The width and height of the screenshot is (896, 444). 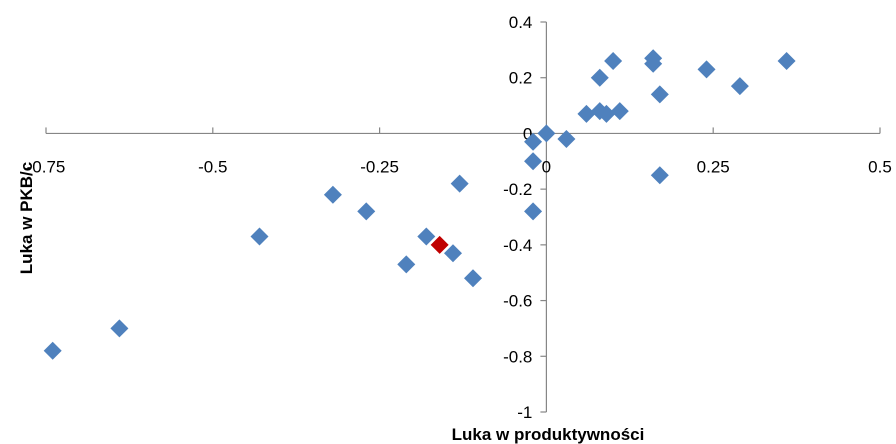 What do you see at coordinates (527, 133) in the screenshot?
I see `y-tick-label: 0` at bounding box center [527, 133].